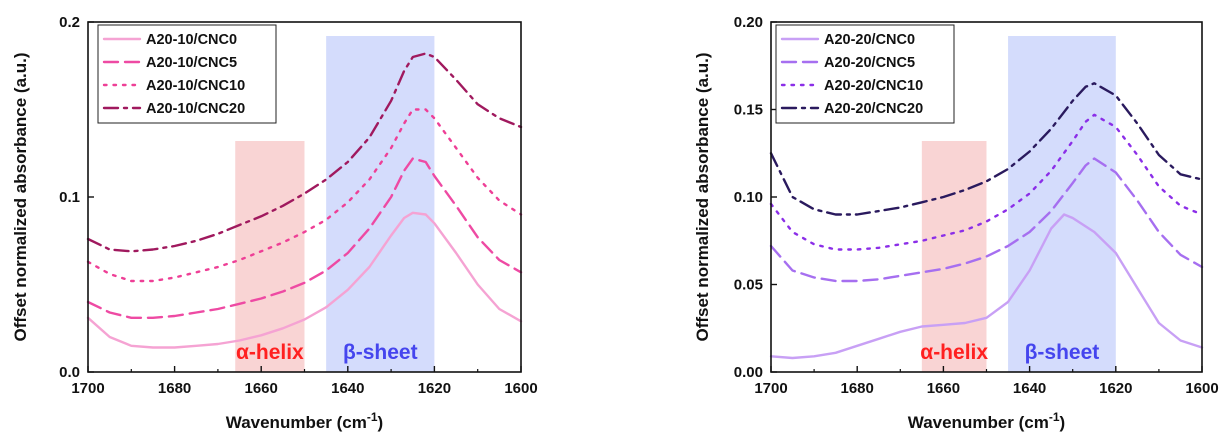 The width and height of the screenshot is (1224, 442). What do you see at coordinates (69, 22) in the screenshot?
I see `chart-1-y-tick-label: 0.2` at bounding box center [69, 22].